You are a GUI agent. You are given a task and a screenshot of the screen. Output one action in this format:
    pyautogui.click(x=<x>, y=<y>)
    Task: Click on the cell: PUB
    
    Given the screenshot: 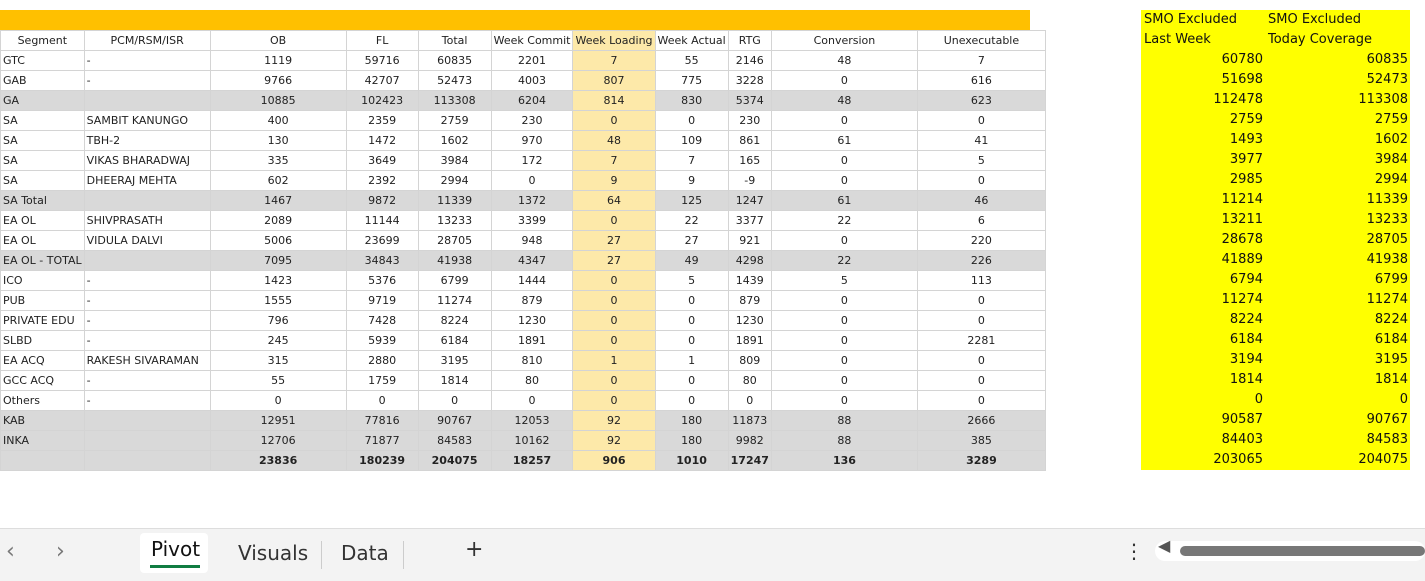 What is the action you would take?
    pyautogui.click(x=42, y=300)
    